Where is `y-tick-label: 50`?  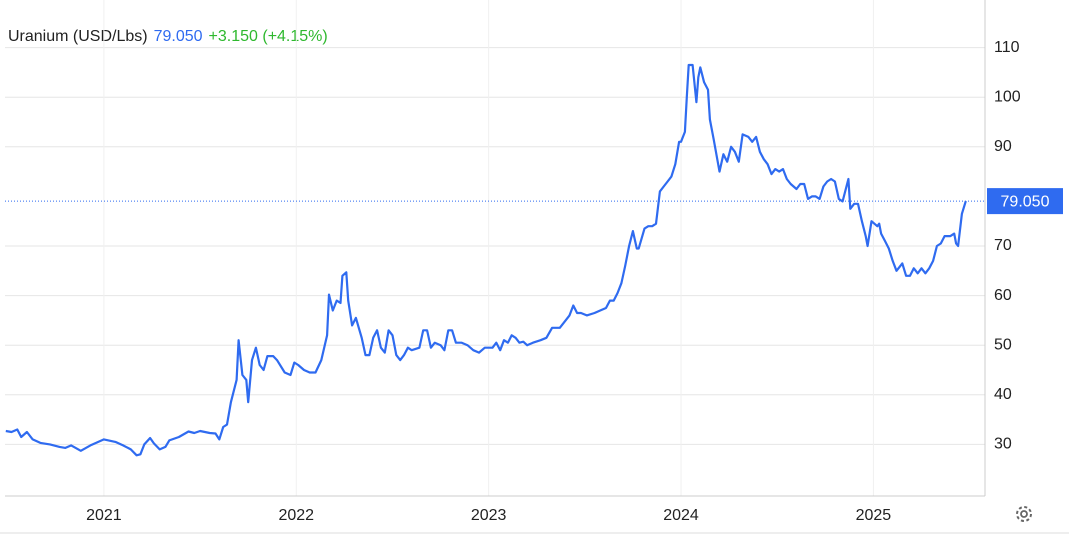
y-tick-label: 50 is located at coordinates (1003, 344).